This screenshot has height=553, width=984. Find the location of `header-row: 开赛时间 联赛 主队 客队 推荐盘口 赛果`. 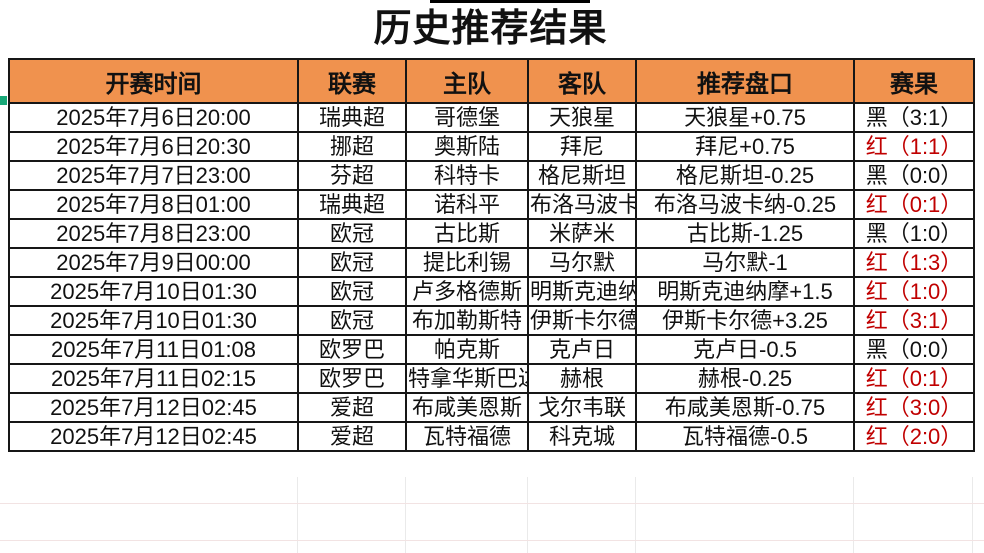

header-row: 开赛时间 联赛 主队 客队 推荐盘口 赛果 is located at coordinates (491, 81).